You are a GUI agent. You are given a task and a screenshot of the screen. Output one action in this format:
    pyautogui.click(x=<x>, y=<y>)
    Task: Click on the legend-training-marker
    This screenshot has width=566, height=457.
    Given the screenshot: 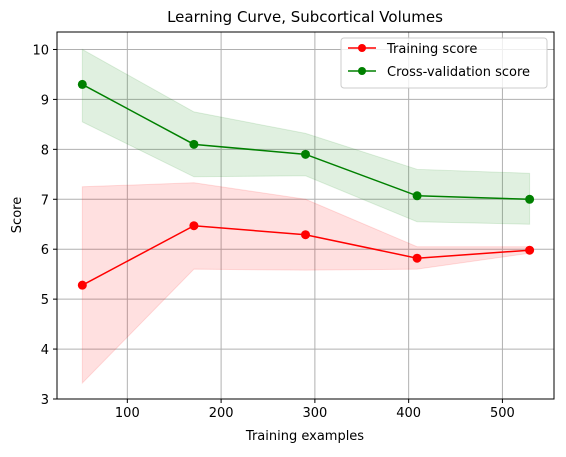 What is the action you would take?
    pyautogui.click(x=362, y=48)
    